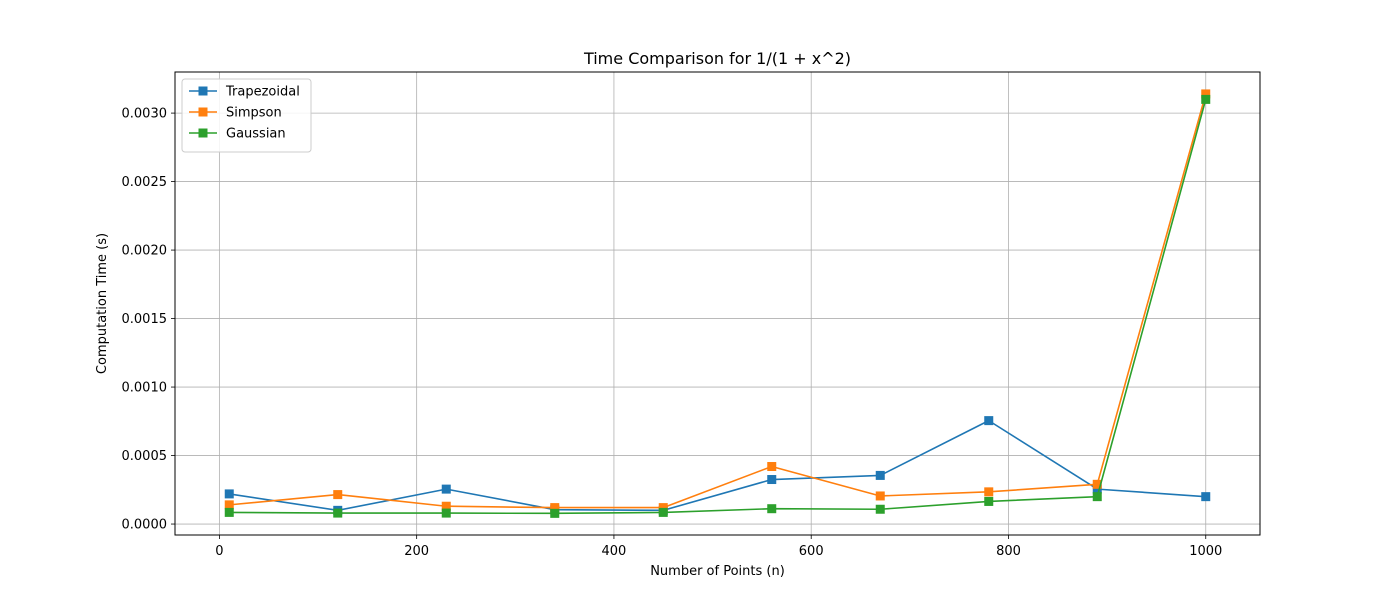 The height and width of the screenshot is (604, 1400). I want to click on y-tick-label: 0.0030, so click(145, 114).